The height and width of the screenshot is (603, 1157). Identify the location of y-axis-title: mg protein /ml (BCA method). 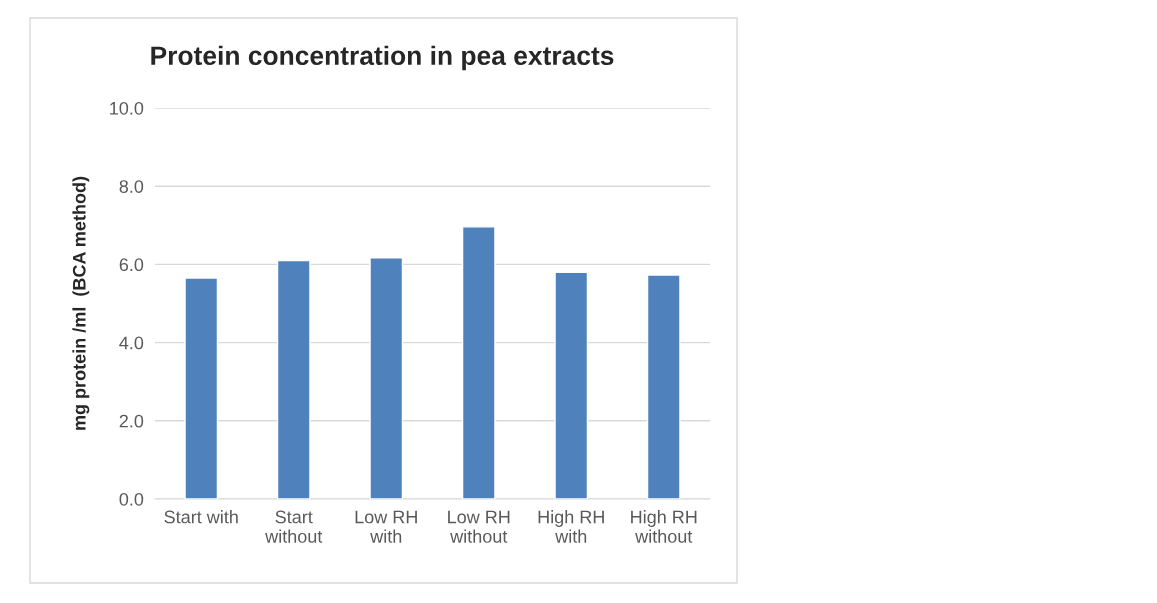
(81, 303).